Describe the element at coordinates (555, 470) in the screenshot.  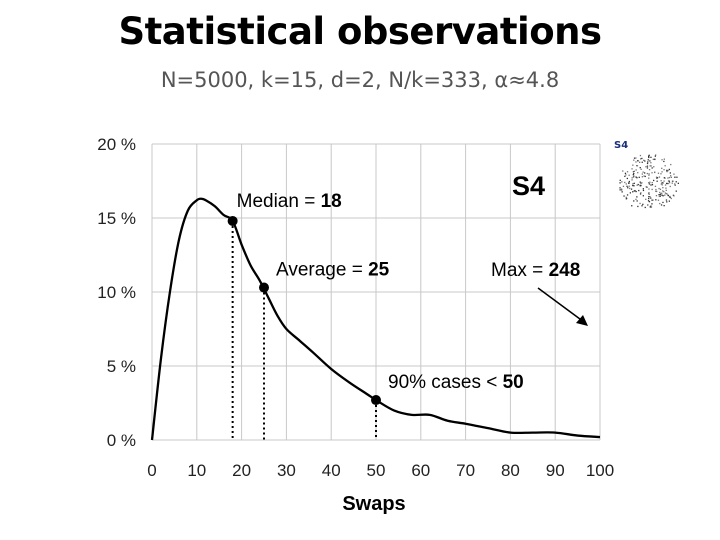
I see `x-tick-label: 90` at that location.